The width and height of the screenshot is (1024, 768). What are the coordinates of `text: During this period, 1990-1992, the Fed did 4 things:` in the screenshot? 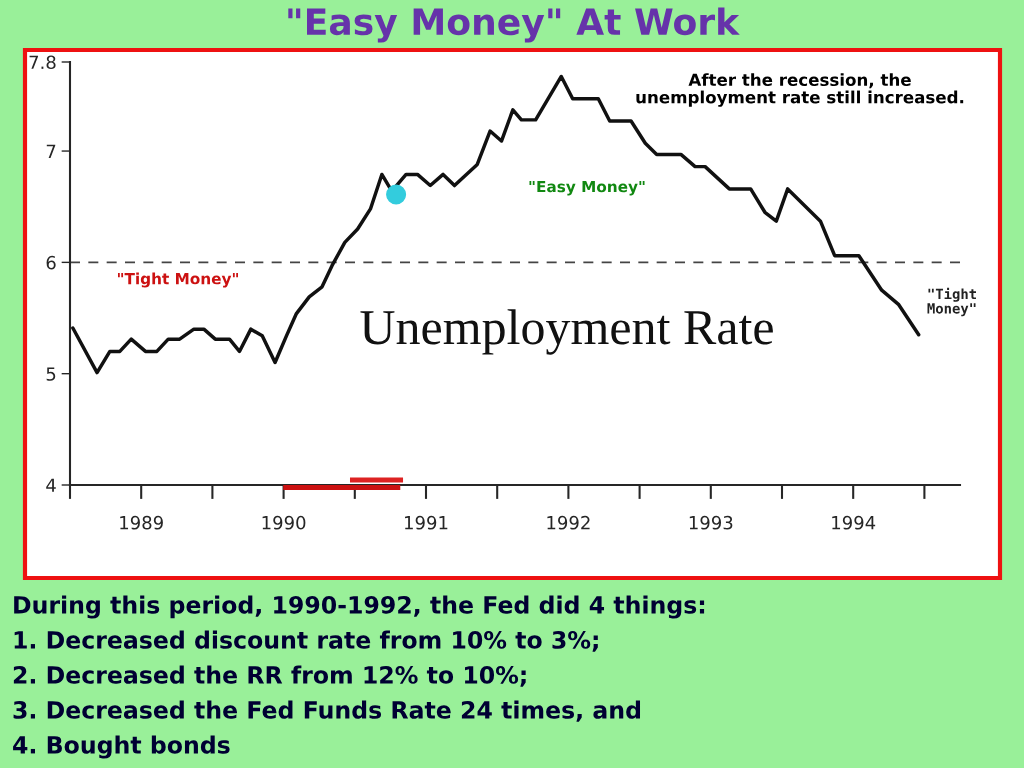 It's located at (359, 607).